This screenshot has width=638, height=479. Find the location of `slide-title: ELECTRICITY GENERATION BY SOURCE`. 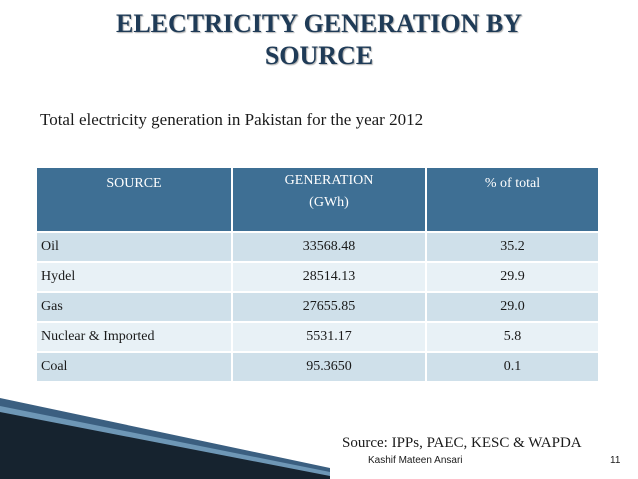

slide-title: ELECTRICITY GENERATION BY SOURCE is located at coordinates (319, 40).